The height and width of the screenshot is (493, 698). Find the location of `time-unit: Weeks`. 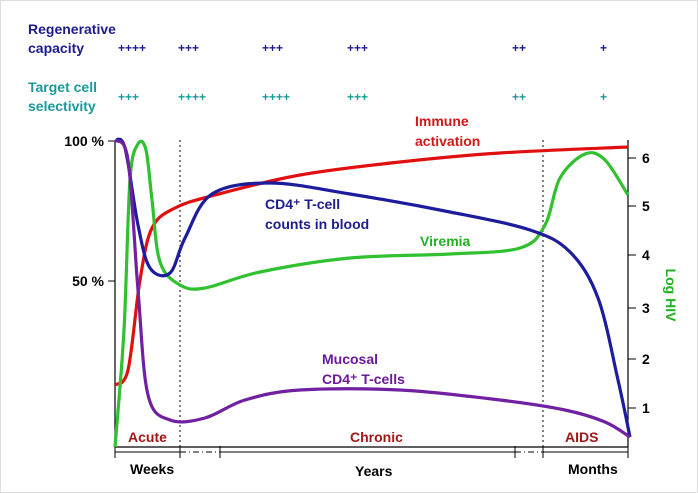

time-unit: Weeks is located at coordinates (152, 469).